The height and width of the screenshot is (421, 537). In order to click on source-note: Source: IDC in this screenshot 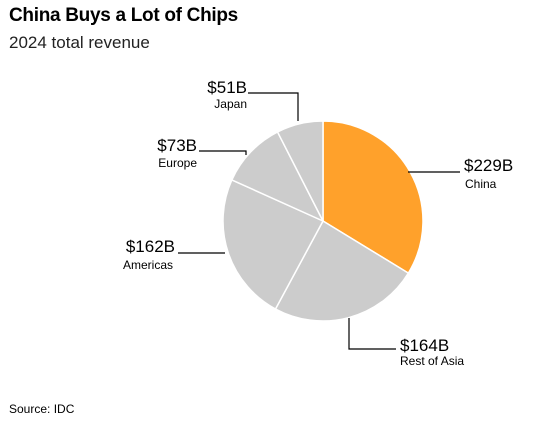, I will do `click(42, 409)`.